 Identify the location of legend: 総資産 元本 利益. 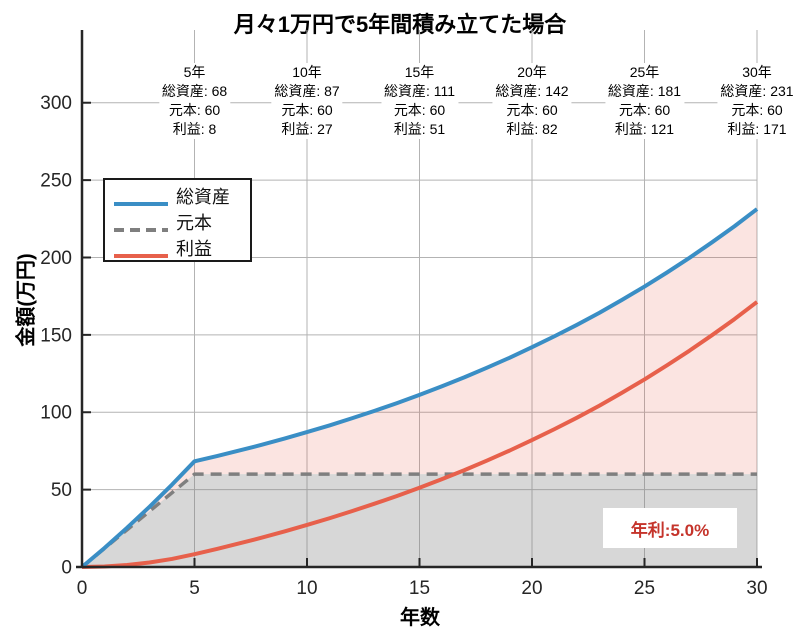
(177, 220).